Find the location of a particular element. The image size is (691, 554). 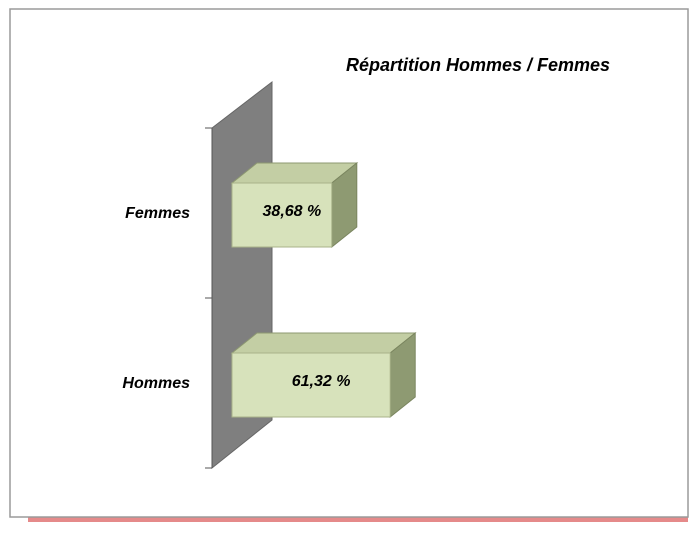

chart-title: Répartition Hommes / Femmes is located at coordinates (478, 65).